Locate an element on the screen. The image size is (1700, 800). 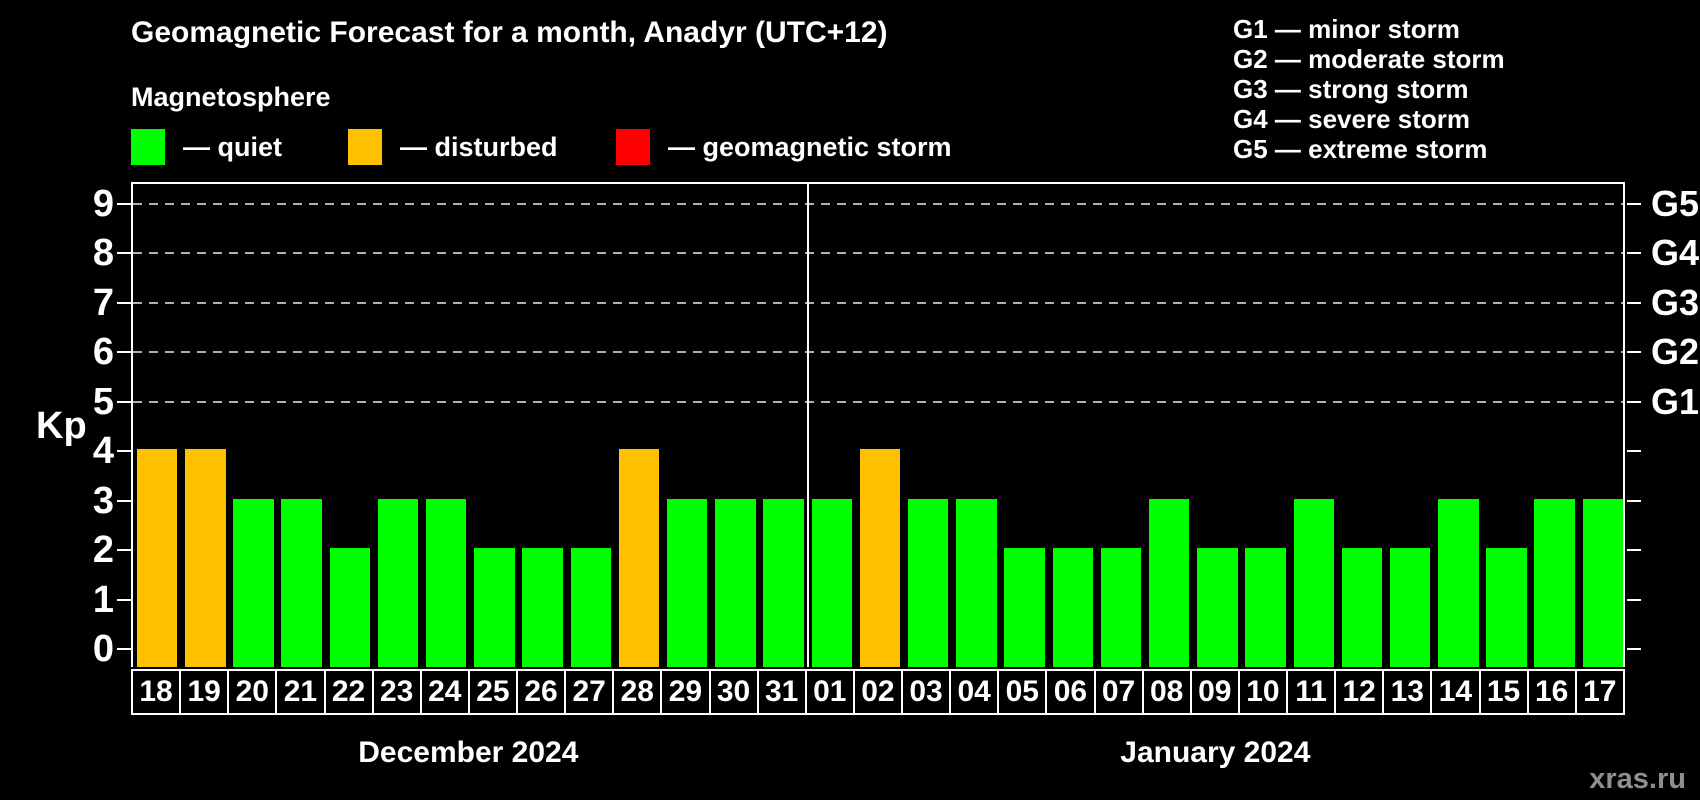
legend-label-disturbed: — disturbed is located at coordinates (479, 146).